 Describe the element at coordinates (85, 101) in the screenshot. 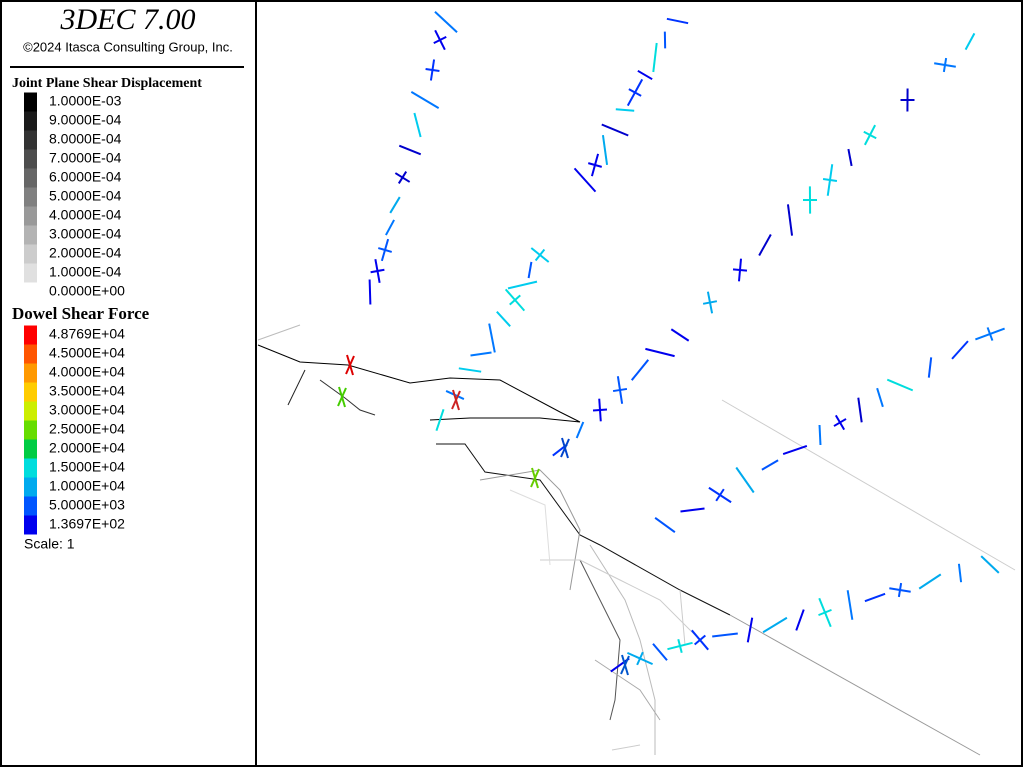

I see `legend-label: 1.0000E-03` at that location.